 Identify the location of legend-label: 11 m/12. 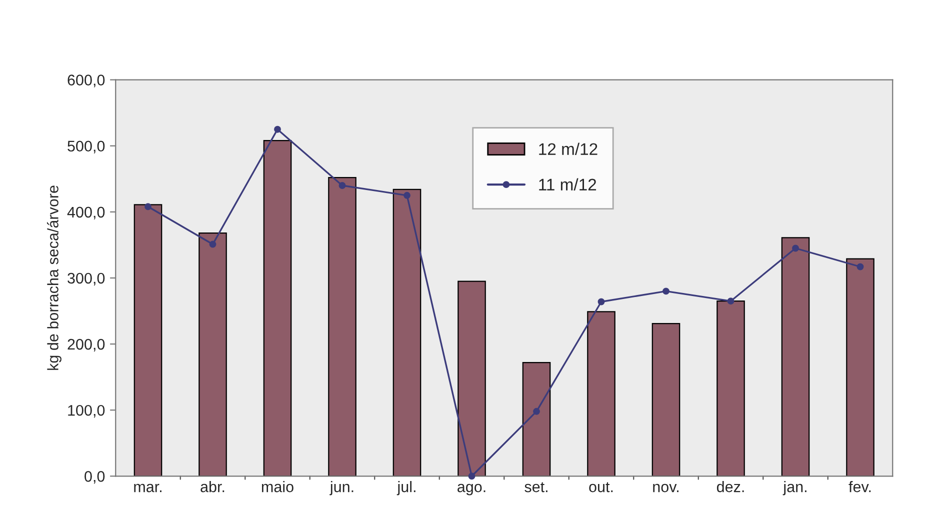
(567, 184).